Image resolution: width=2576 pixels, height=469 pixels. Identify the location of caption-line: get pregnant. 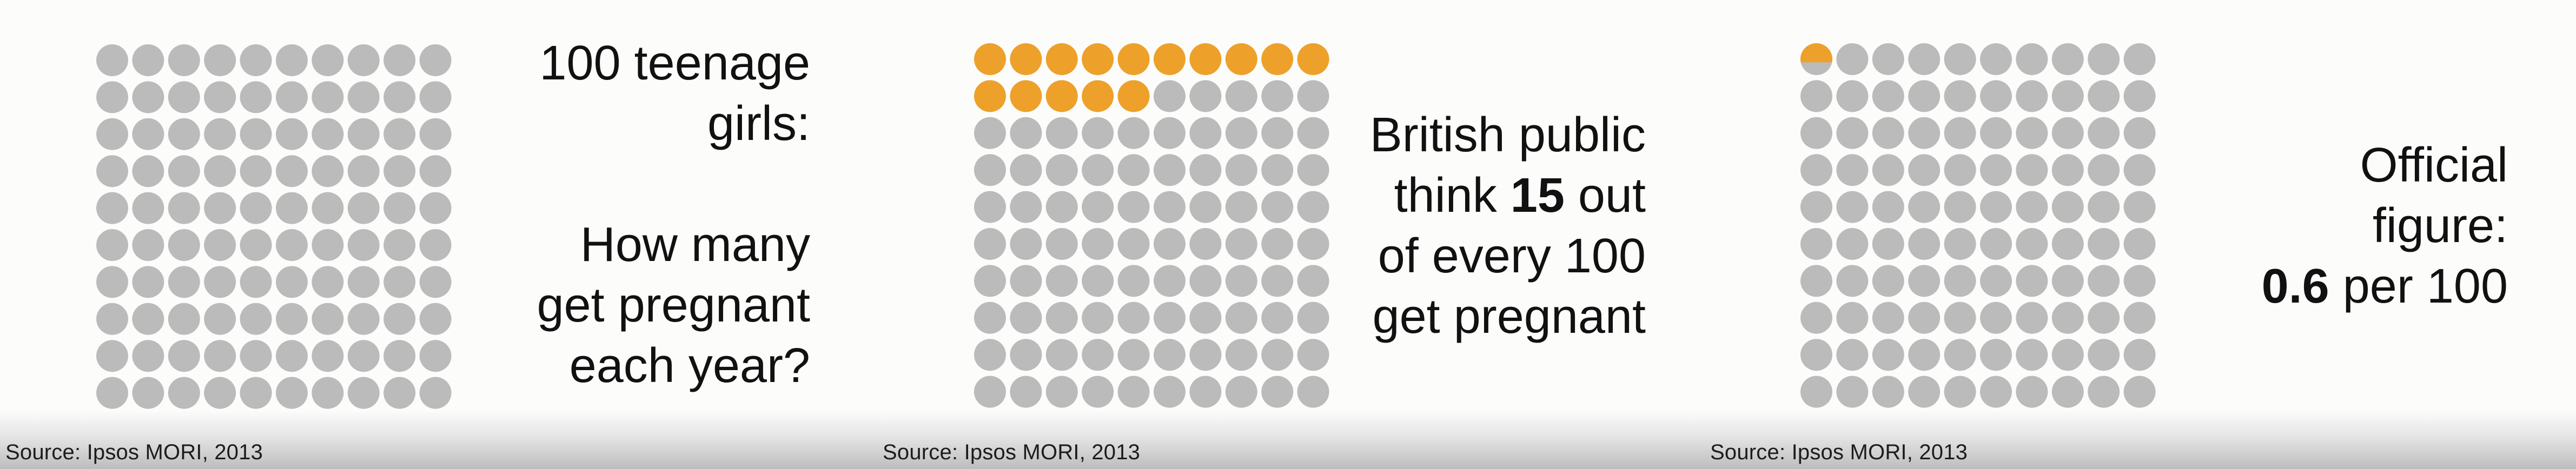
(1509, 317).